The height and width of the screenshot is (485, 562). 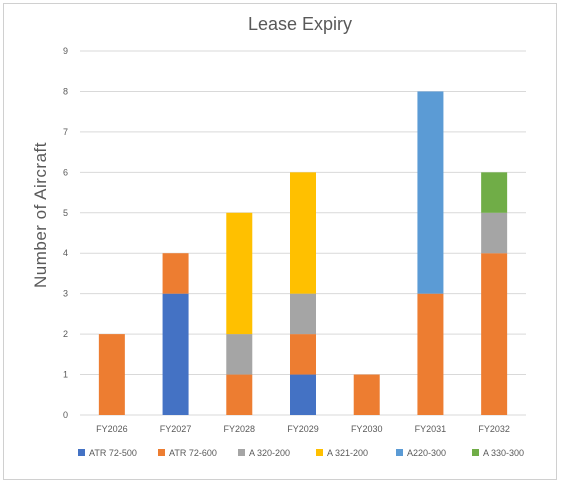 What do you see at coordinates (65, 132) in the screenshot?
I see `y-tick-label: 7` at bounding box center [65, 132].